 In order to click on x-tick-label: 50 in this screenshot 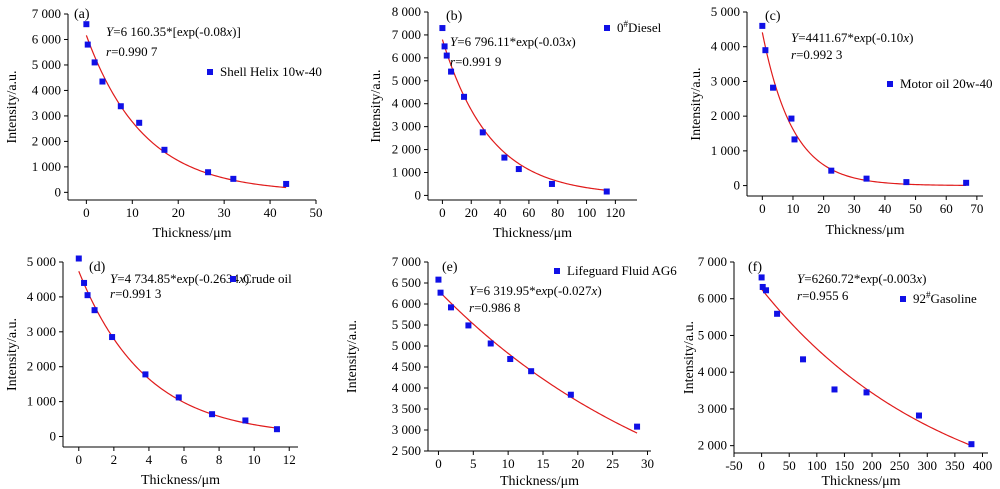, I will do `click(316, 212)`.